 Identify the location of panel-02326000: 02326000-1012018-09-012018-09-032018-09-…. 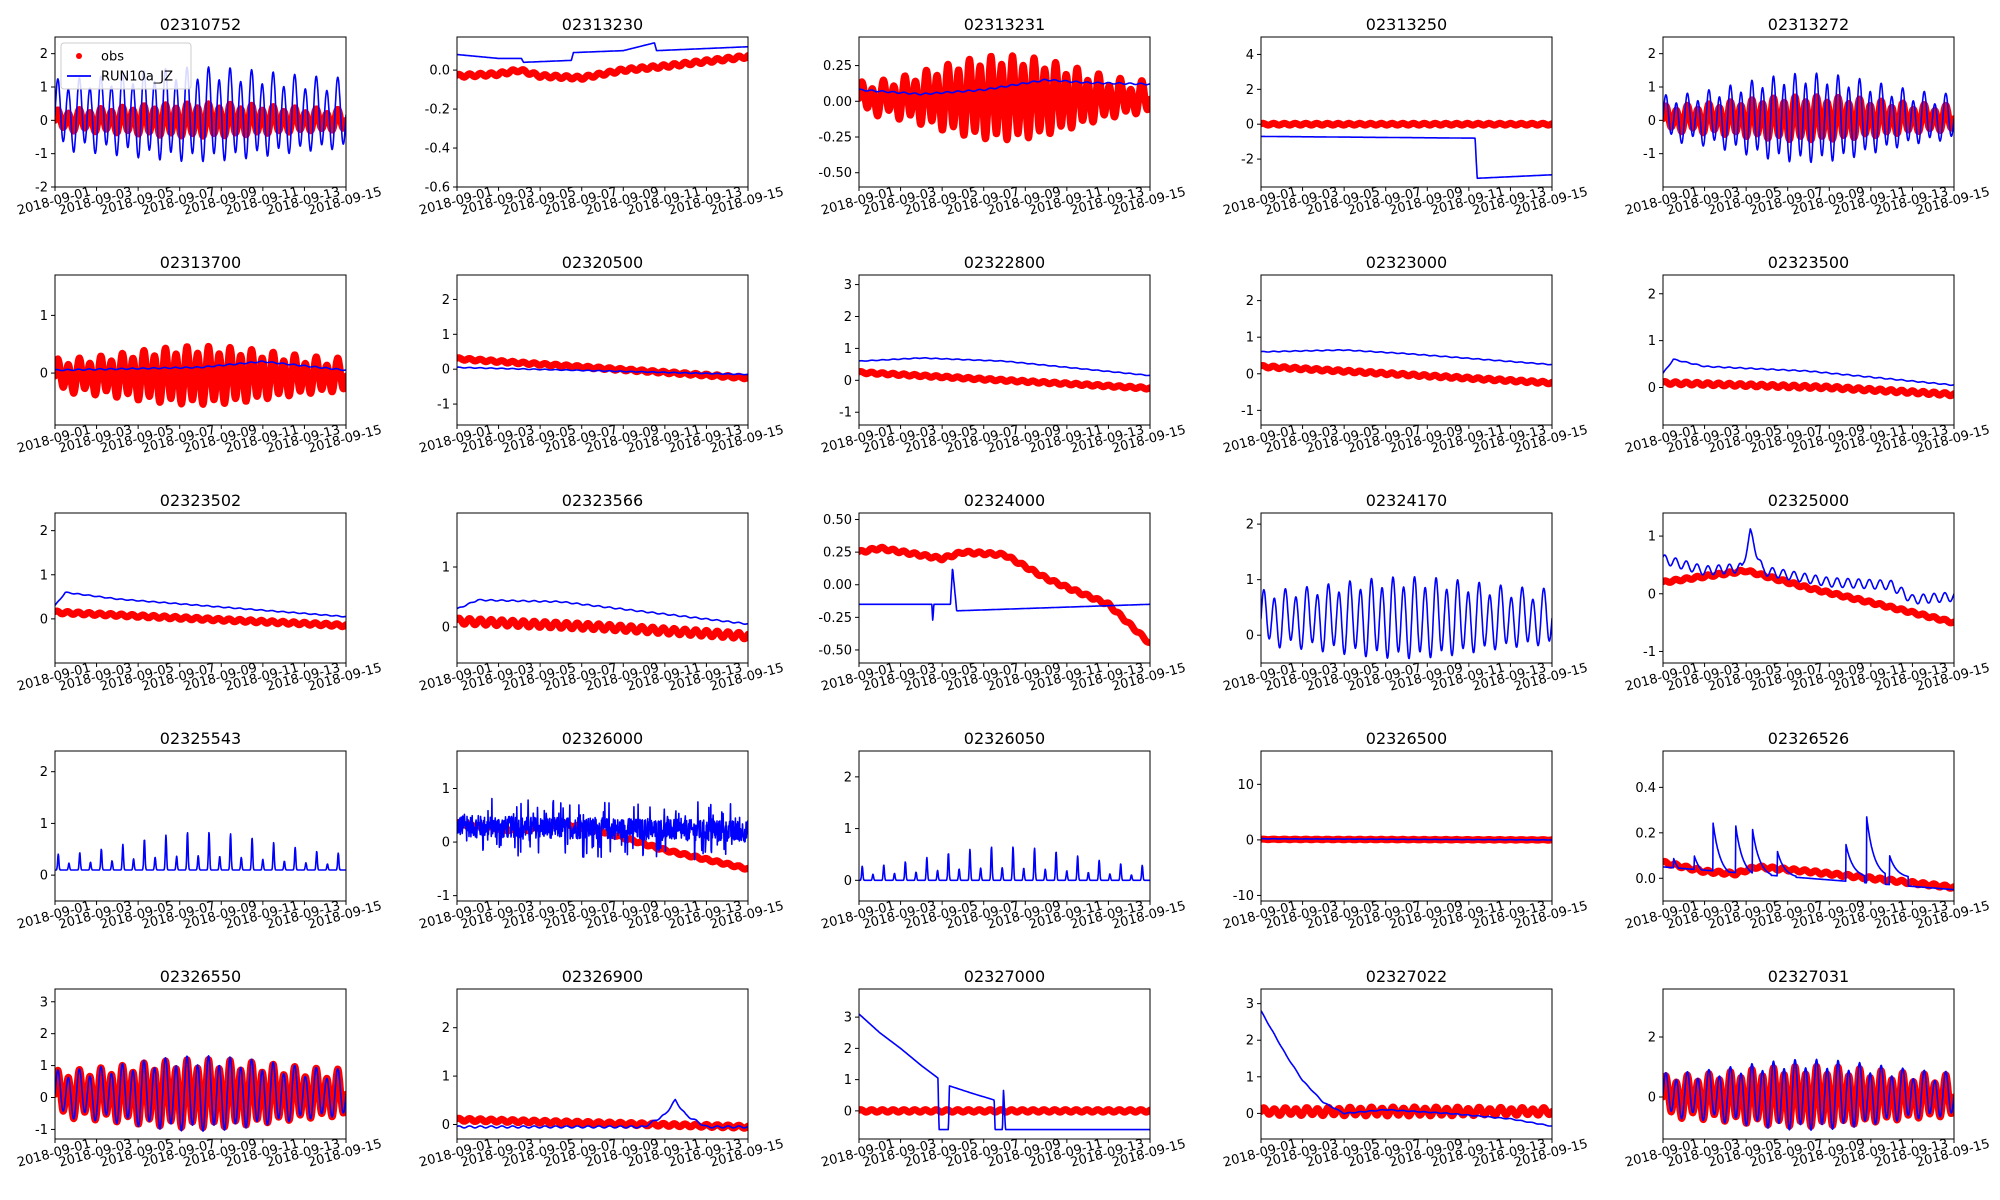
(602, 831).